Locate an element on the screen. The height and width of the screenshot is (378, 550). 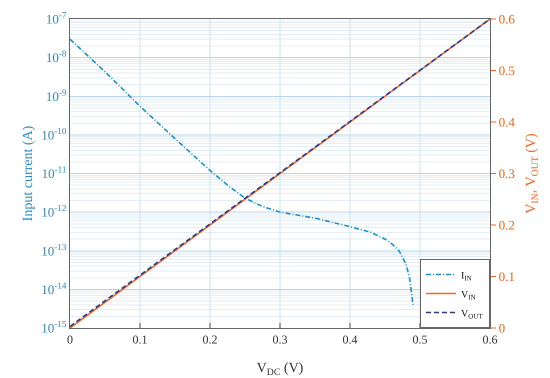
y-tick-label: 10$^{-10}$ is located at coordinates (54, 134).